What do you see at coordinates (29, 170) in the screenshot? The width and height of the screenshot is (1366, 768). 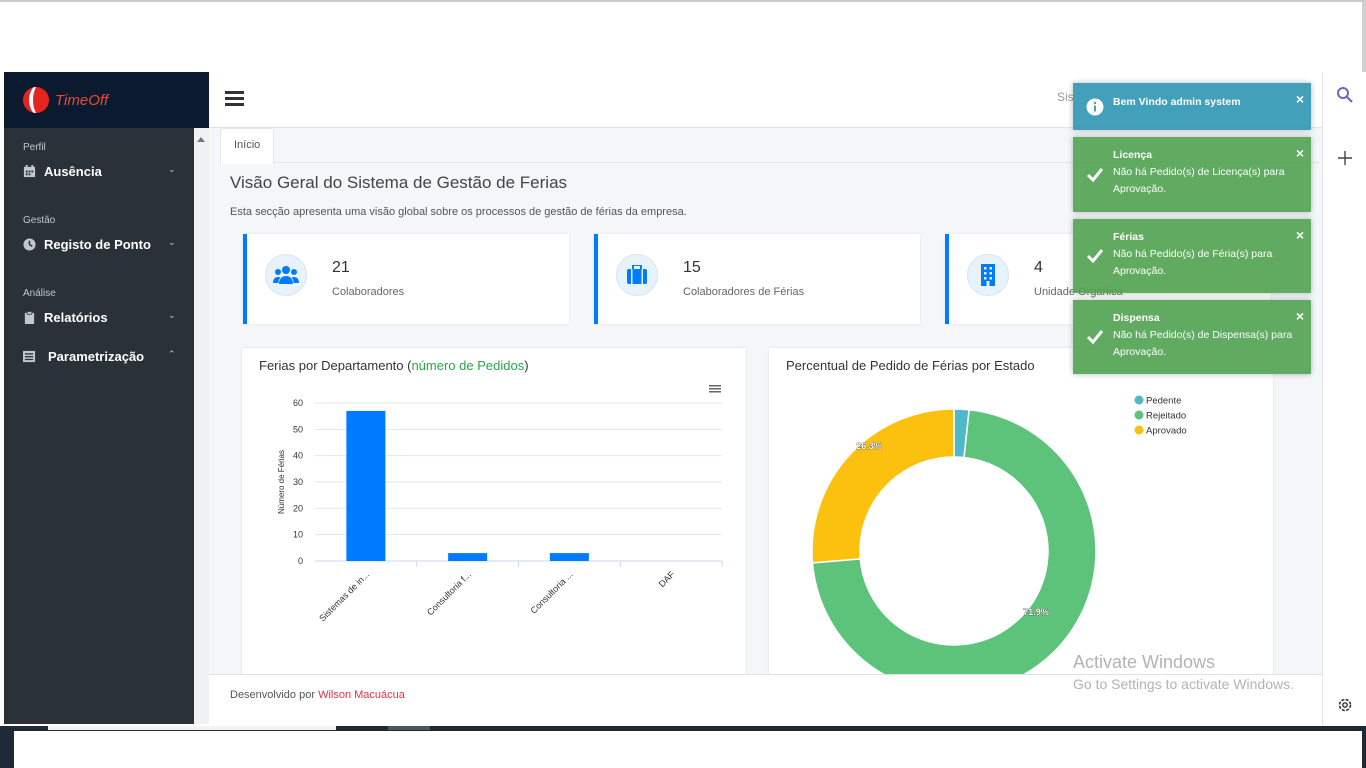 I see `calendar-icon` at bounding box center [29, 170].